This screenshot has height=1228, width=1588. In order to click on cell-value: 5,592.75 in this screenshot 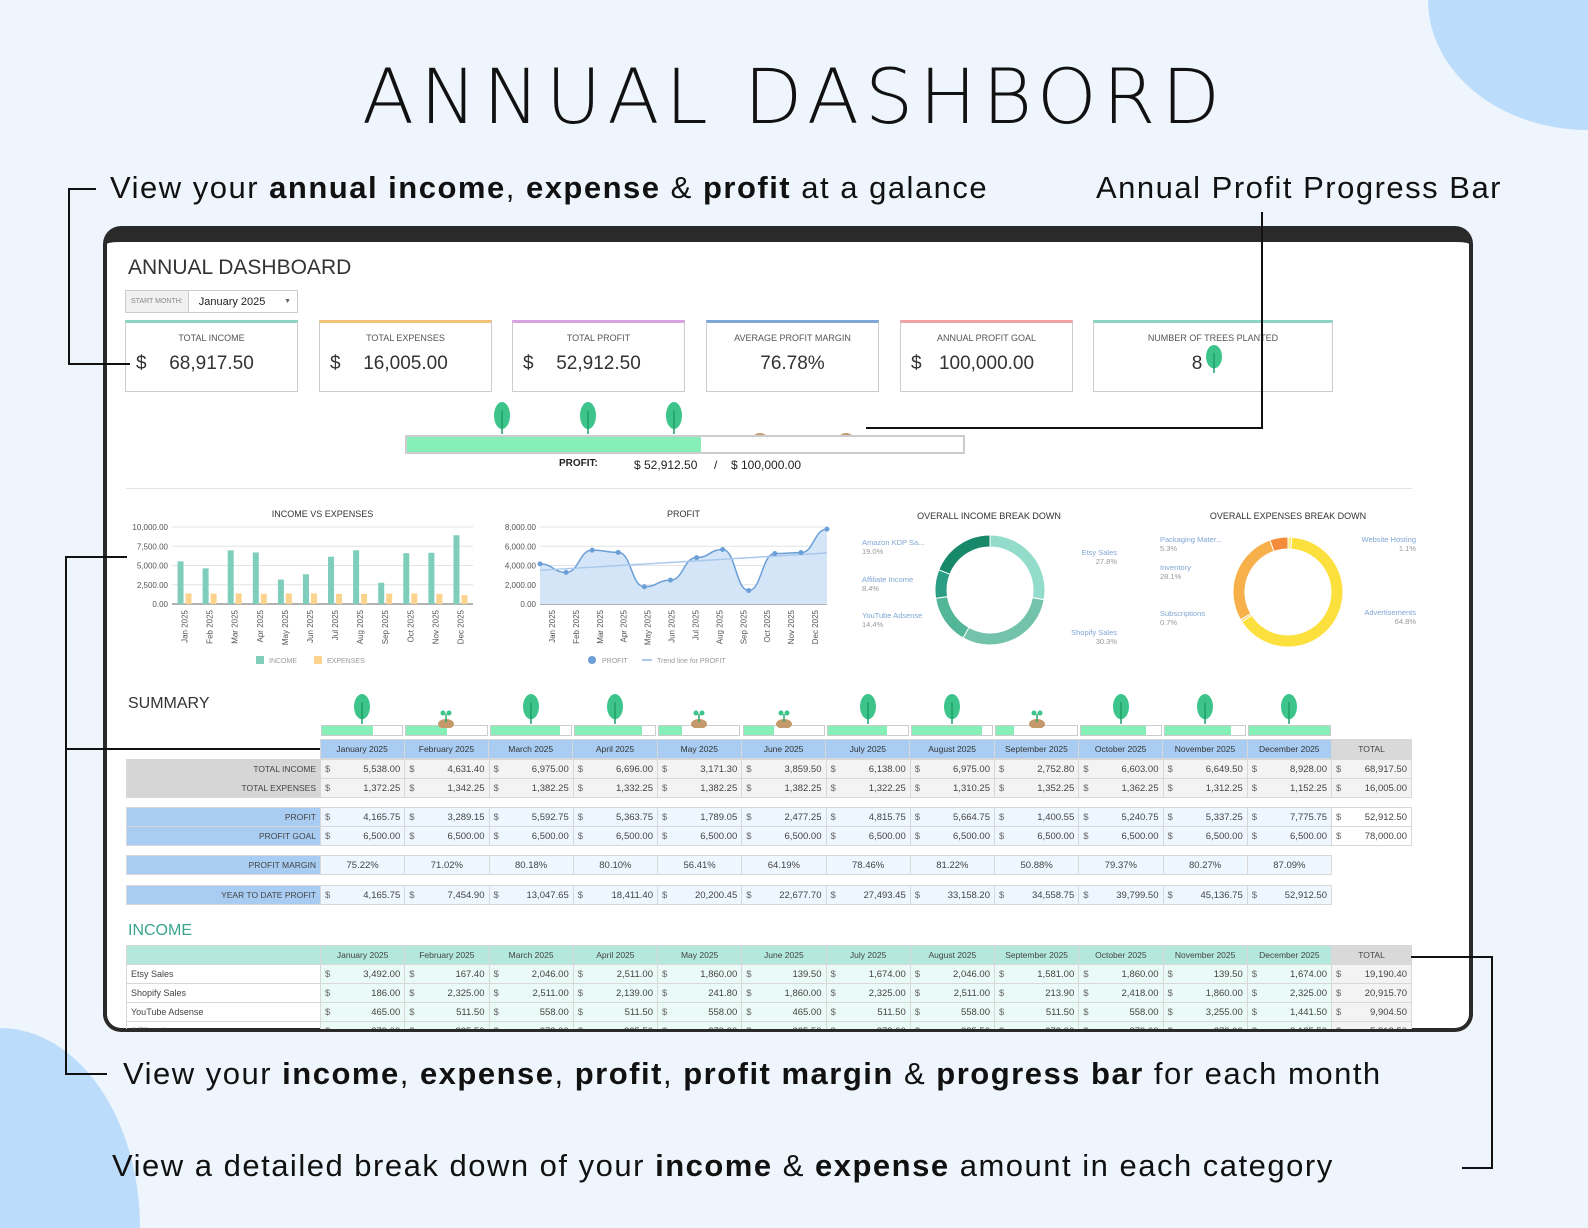, I will do `click(550, 817)`.